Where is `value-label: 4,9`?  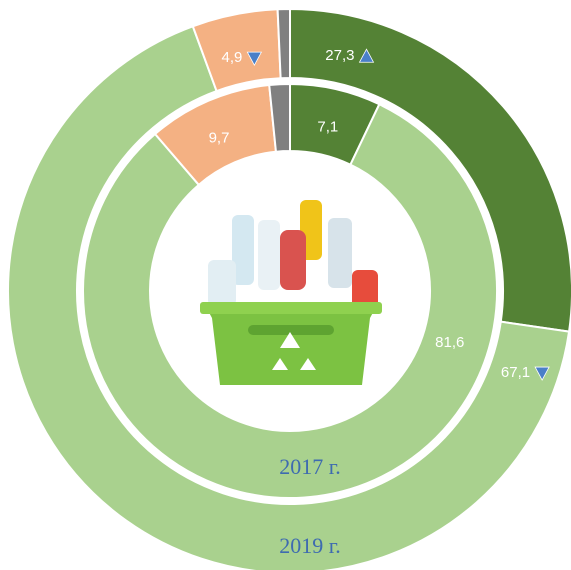 value-label: 4,9 is located at coordinates (232, 57).